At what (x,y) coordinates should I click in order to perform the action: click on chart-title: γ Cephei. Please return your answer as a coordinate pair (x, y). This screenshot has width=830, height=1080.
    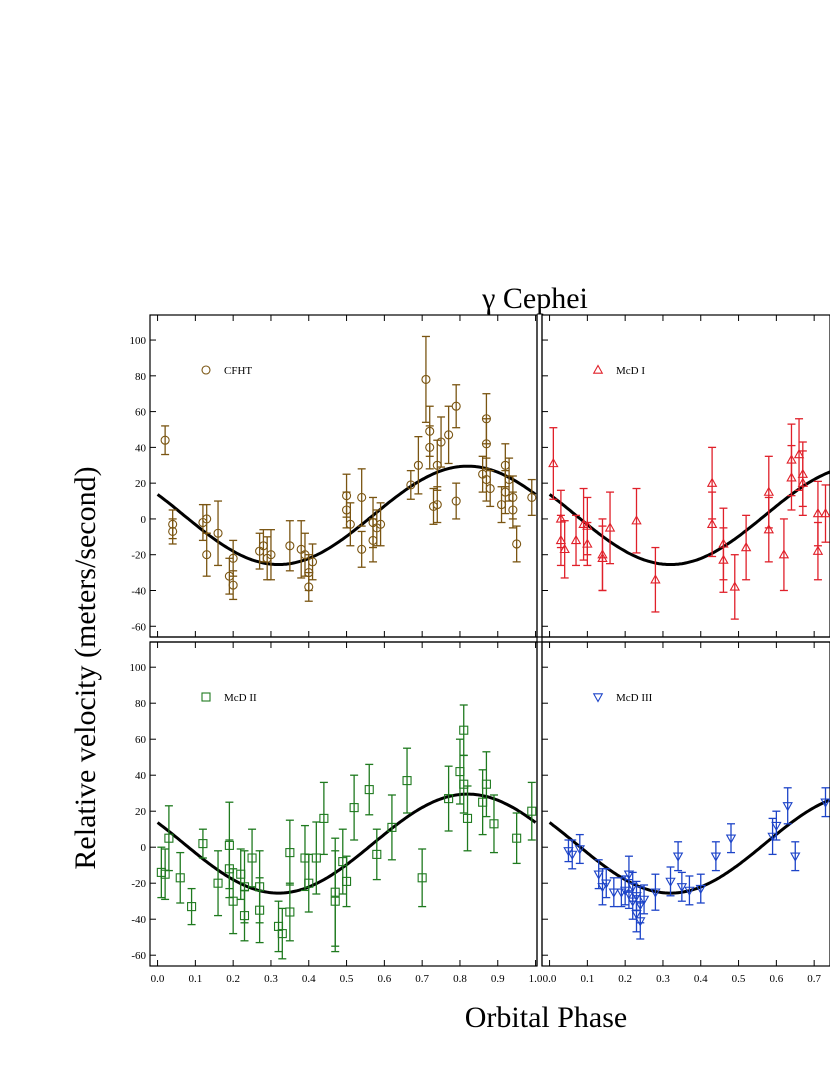
    Looking at the image, I should click on (534, 298).